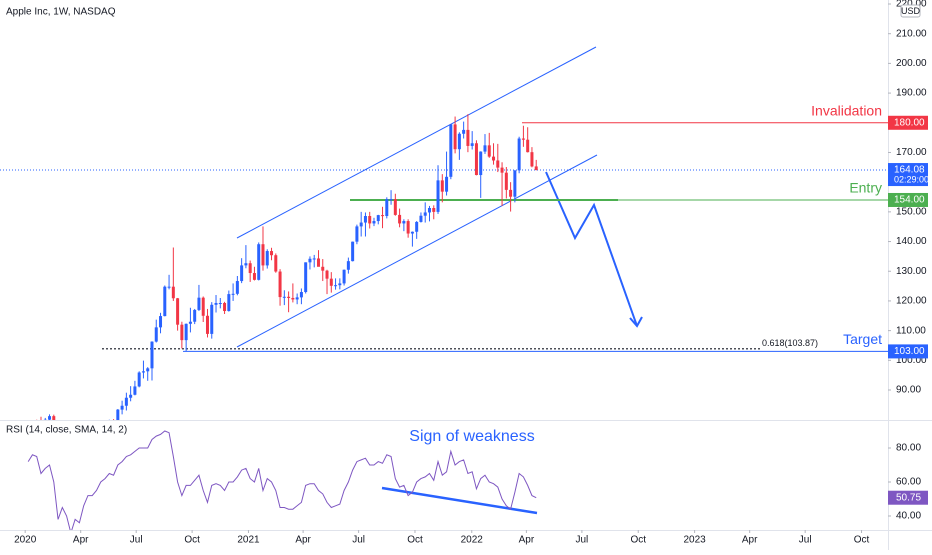 The image size is (932, 555). Describe the element at coordinates (862, 339) in the screenshot. I see `level-name: Target` at that location.